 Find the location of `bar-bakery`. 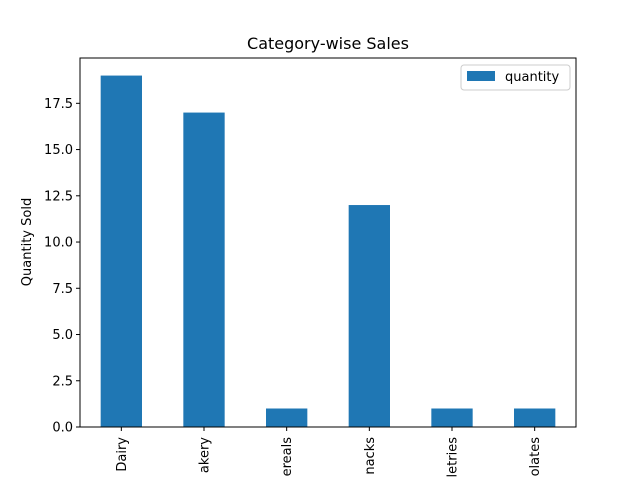

bar-bakery is located at coordinates (204, 270).